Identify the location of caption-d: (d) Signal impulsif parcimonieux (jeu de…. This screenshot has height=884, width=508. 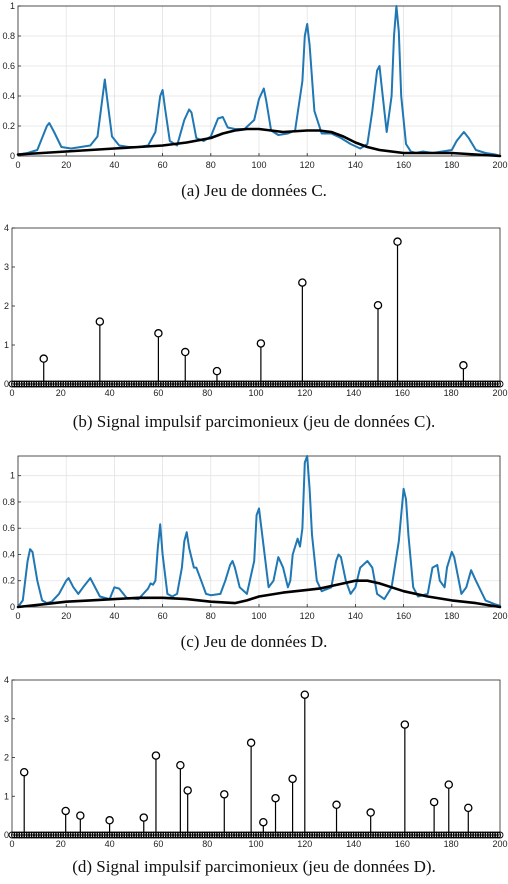
(254, 866).